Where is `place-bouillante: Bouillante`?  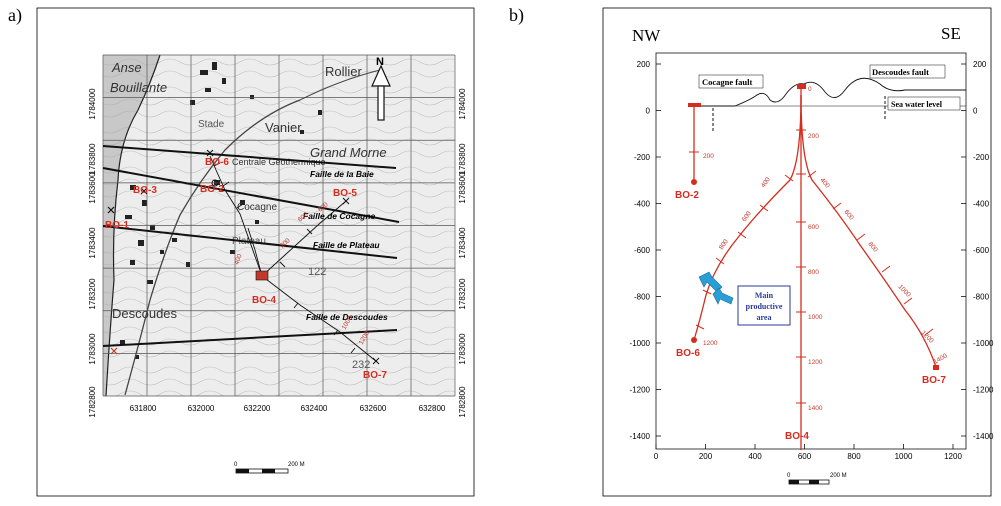
place-bouillante: Bouillante is located at coordinates (138, 87).